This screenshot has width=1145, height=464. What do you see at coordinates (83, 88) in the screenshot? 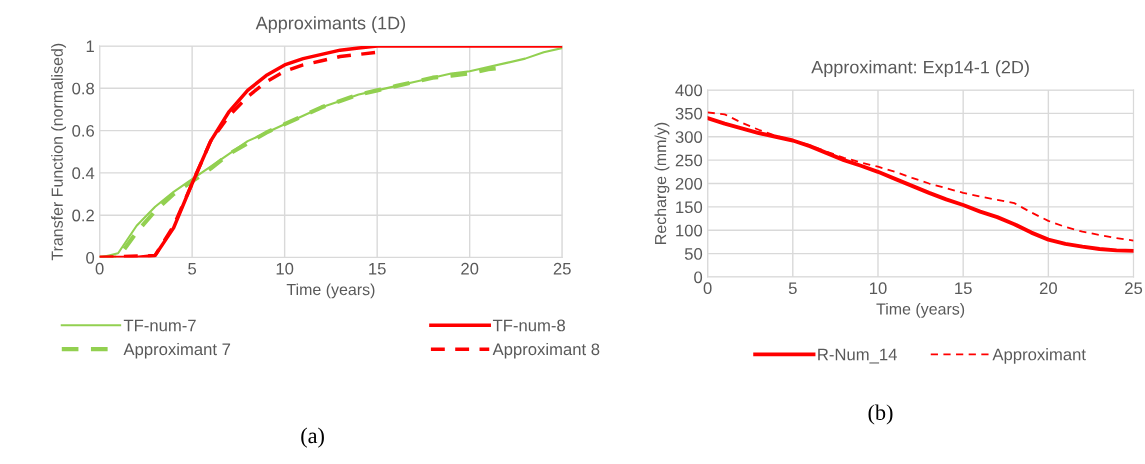
I see `y-tick-label: 0.8` at bounding box center [83, 88].